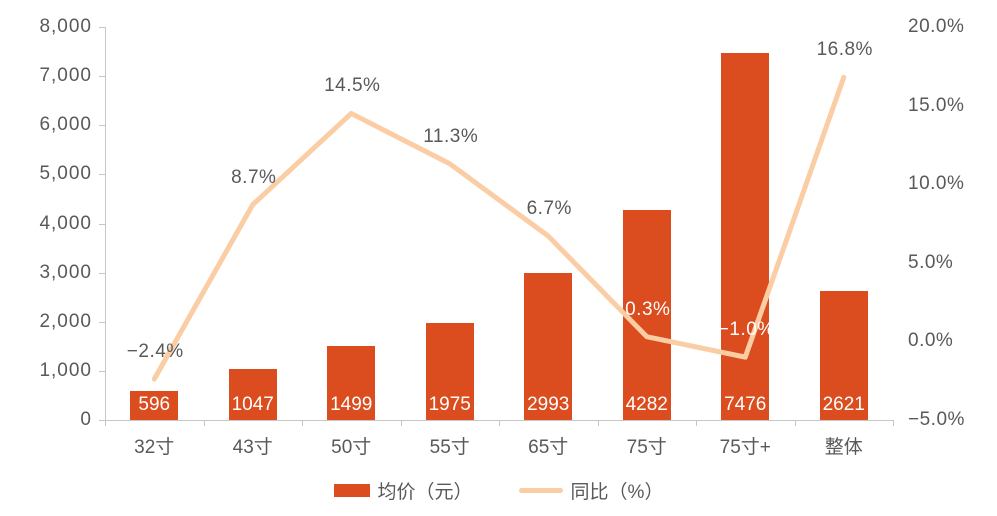 The height and width of the screenshot is (516, 997). I want to click on y-axis-left-tick-label: 3,000, so click(65, 272).